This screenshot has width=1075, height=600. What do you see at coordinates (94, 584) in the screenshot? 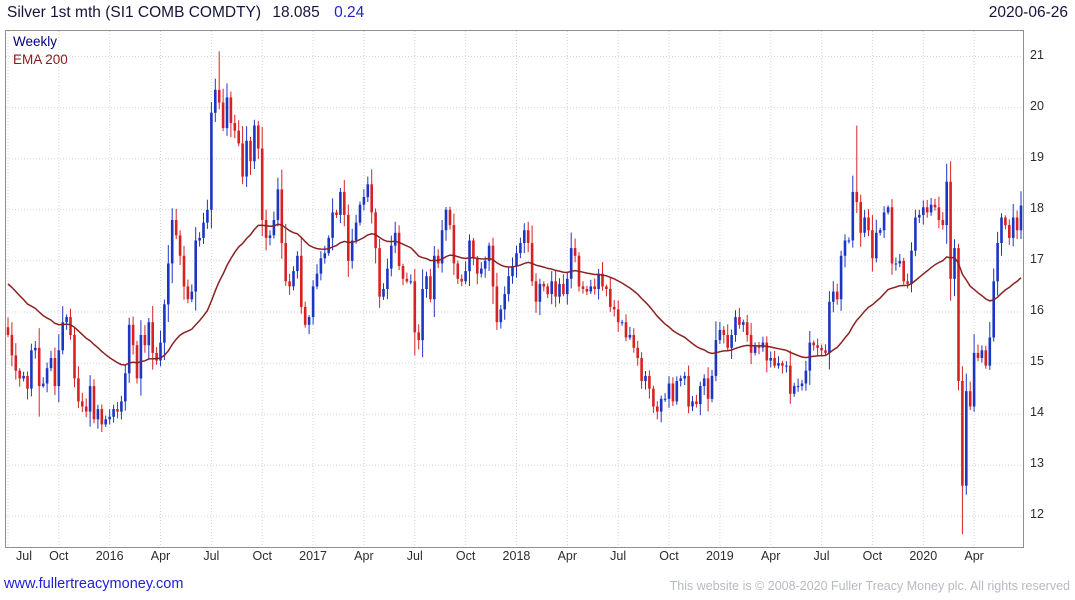
I see `site-link: www.fullertreacymoney.com` at bounding box center [94, 584].